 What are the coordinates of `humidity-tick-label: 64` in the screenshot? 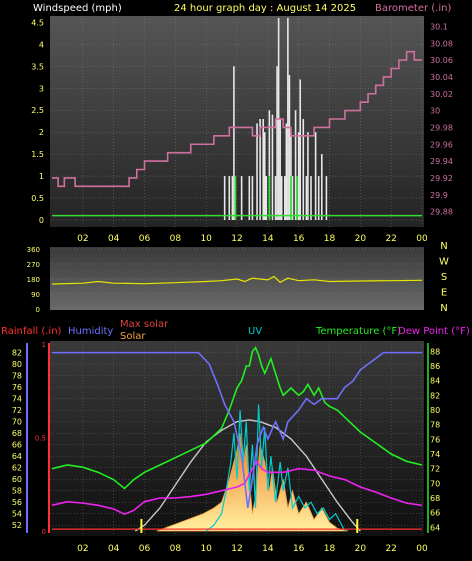 It's located at (17, 456).